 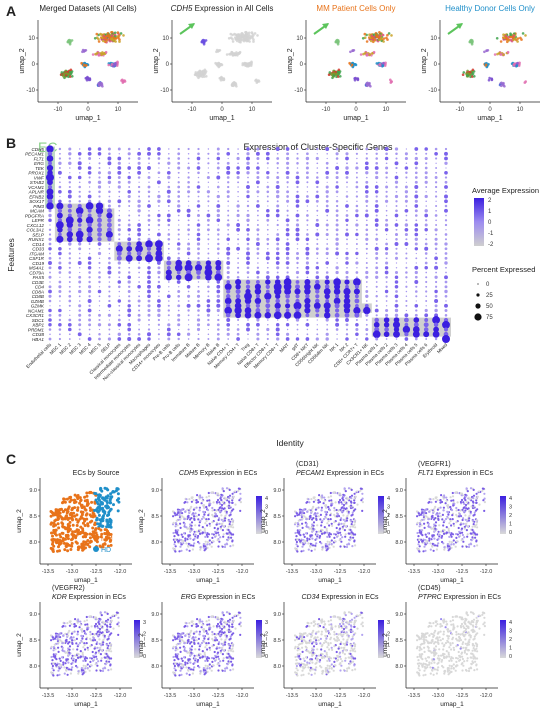 What do you see at coordinates (326, 110) in the screenshot?
I see `x-tick-label: -10` at bounding box center [326, 110].